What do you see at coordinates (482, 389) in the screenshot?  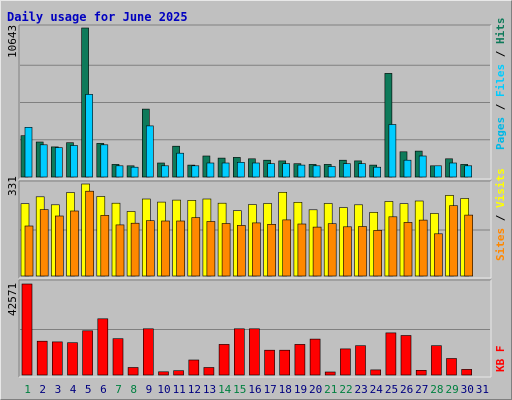 I see `day-label-31: 31` at bounding box center [482, 389].